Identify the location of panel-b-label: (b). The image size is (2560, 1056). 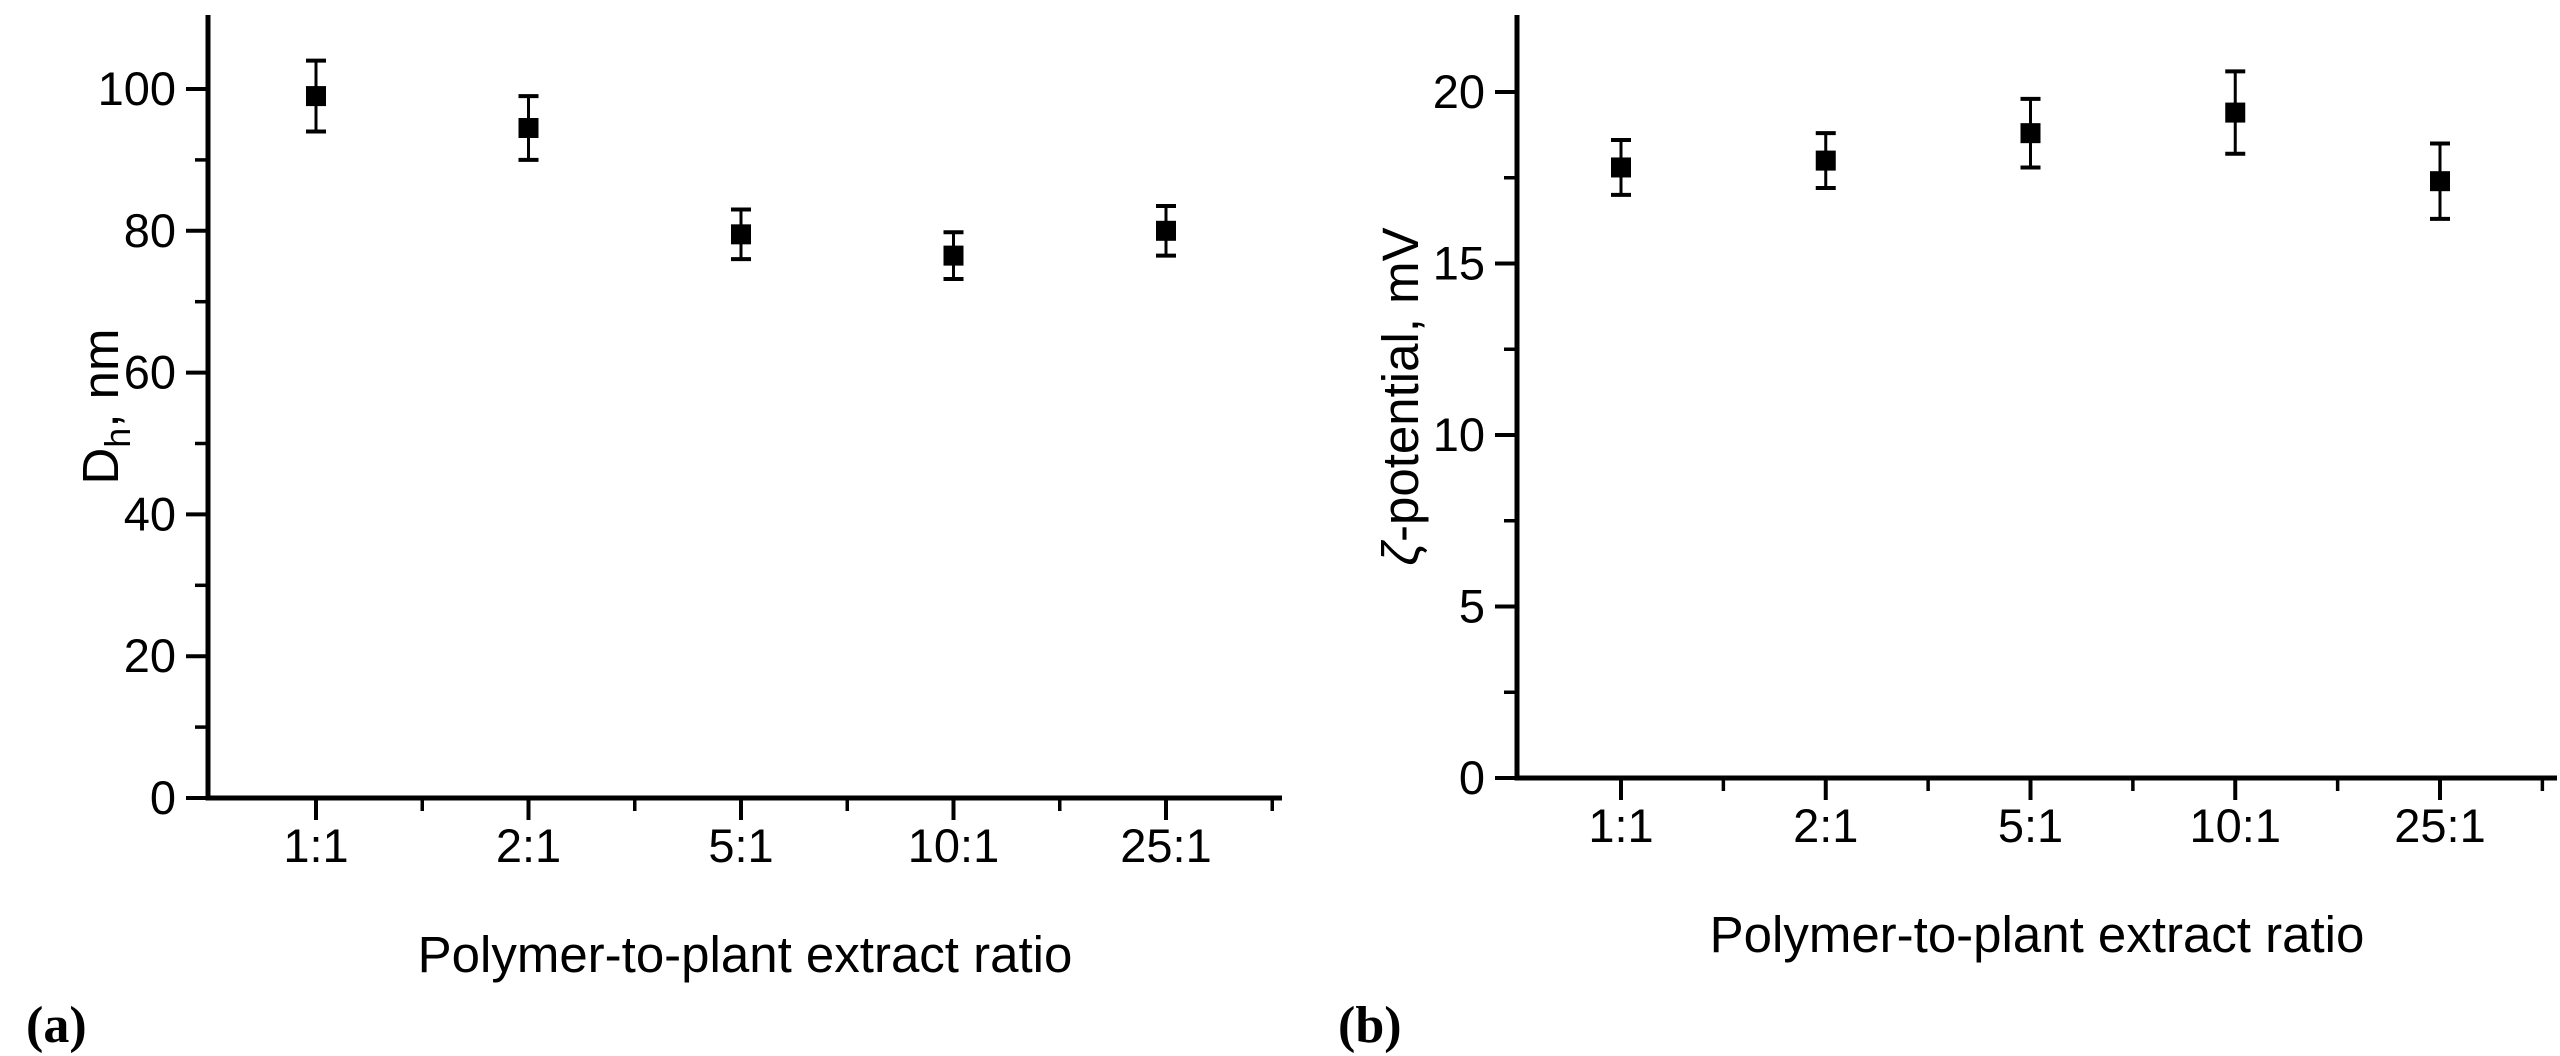
(1370, 1025).